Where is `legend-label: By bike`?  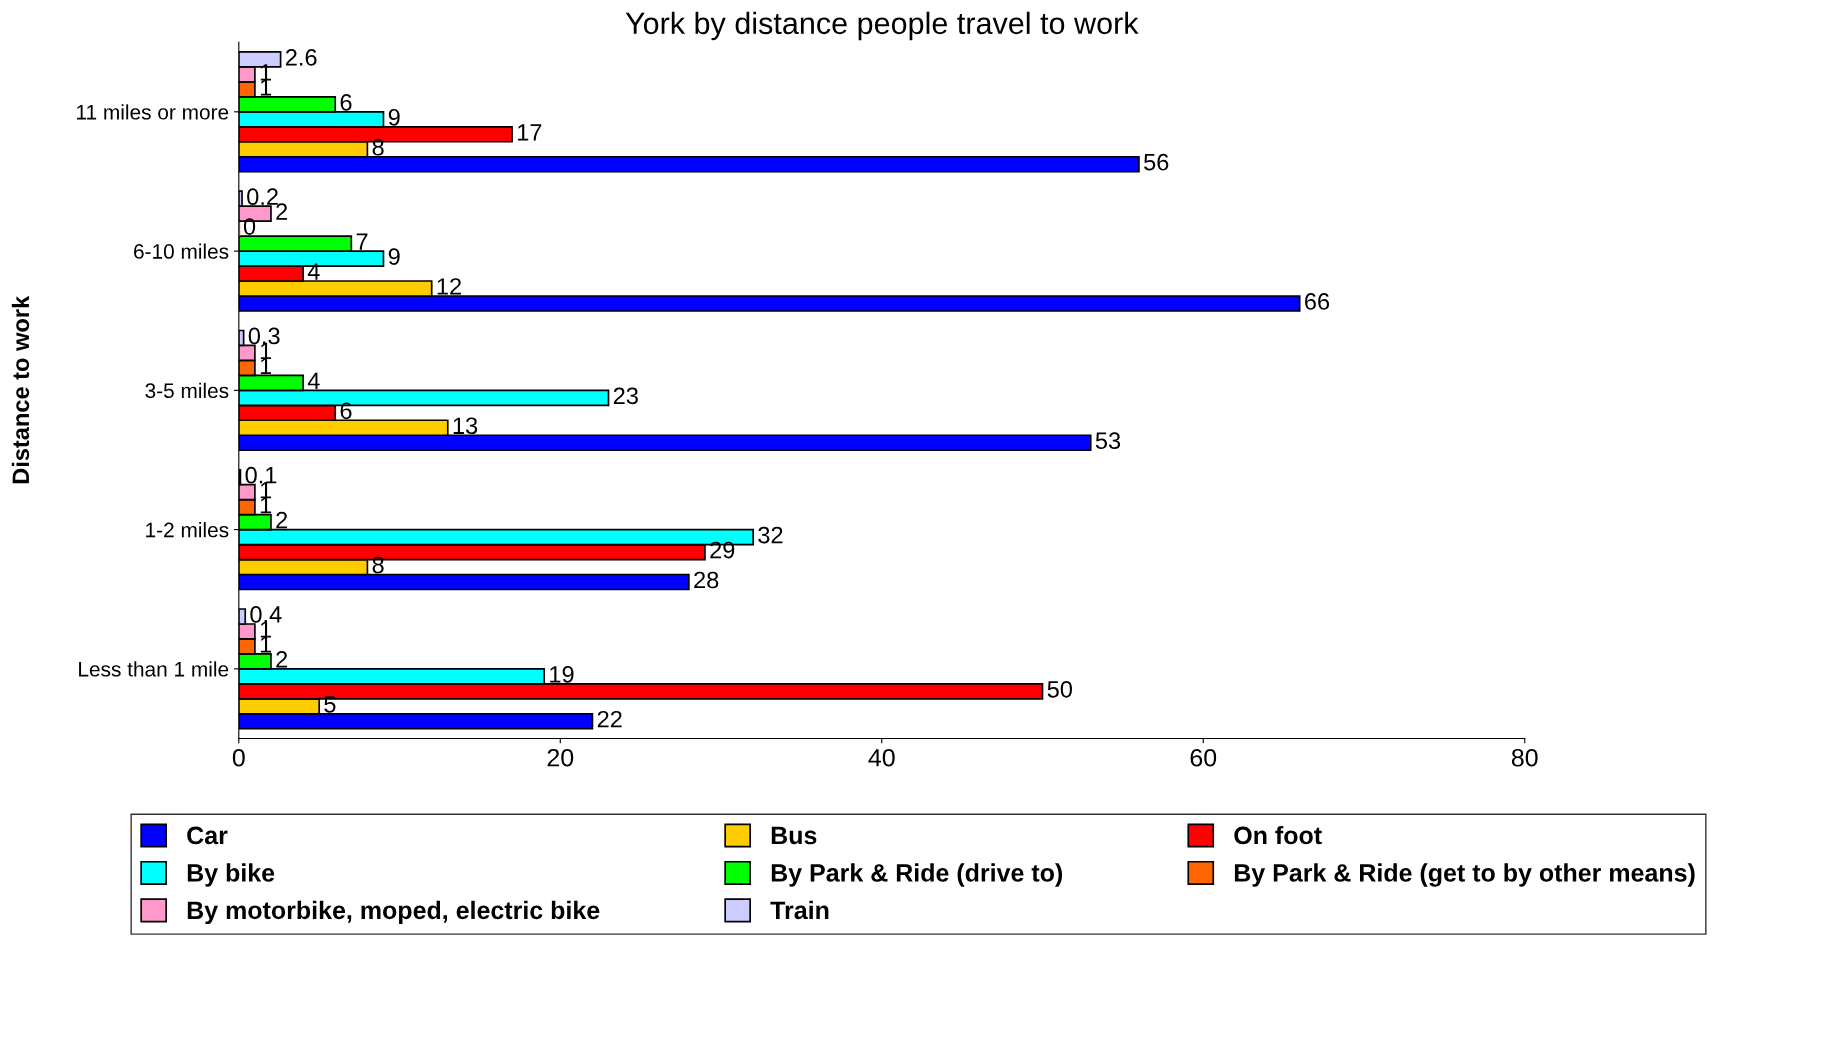 legend-label: By bike is located at coordinates (231, 875).